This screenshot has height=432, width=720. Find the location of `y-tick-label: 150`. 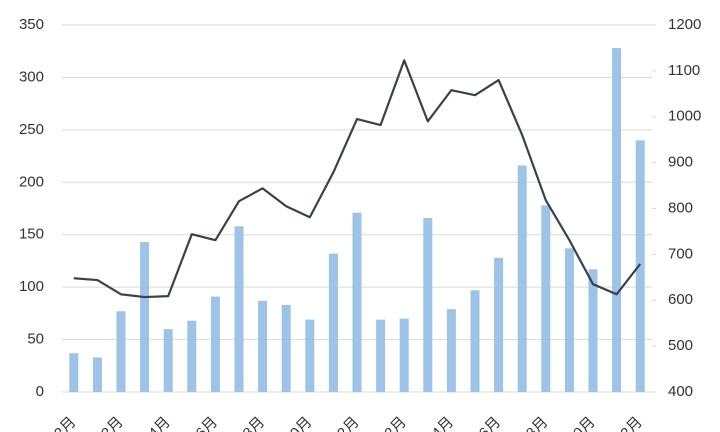

y-tick-label: 150 is located at coordinates (31, 234).